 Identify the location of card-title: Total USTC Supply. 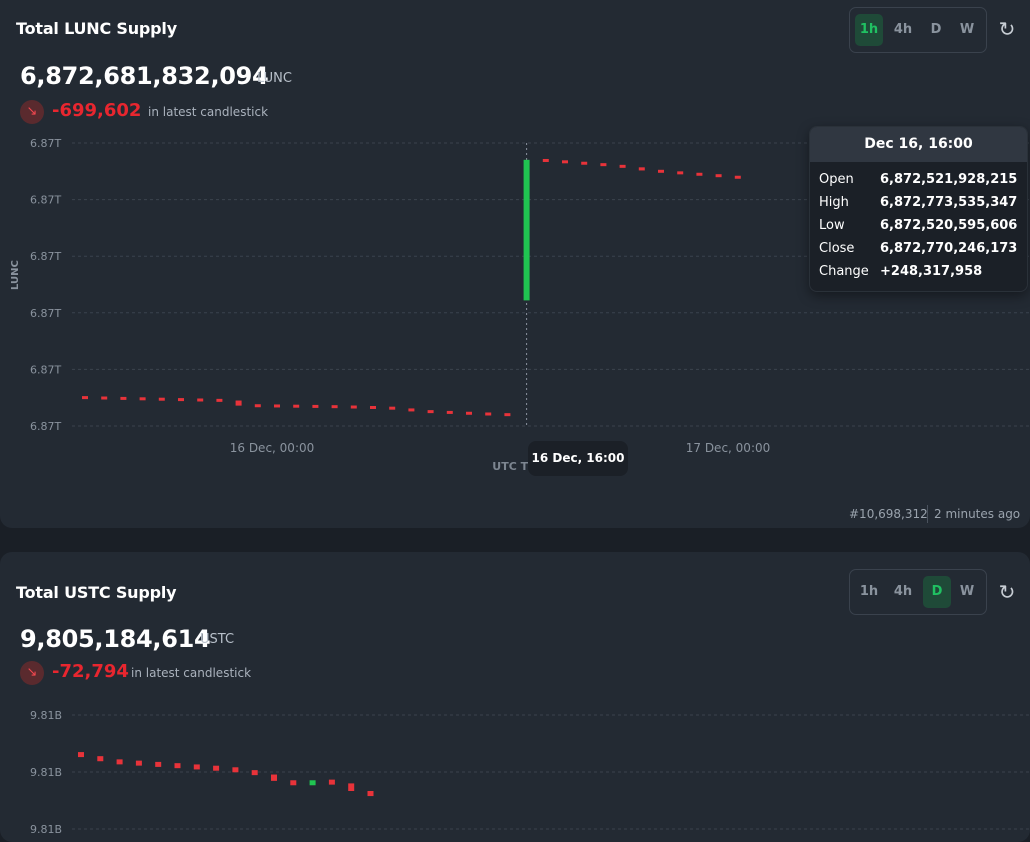
(96, 592).